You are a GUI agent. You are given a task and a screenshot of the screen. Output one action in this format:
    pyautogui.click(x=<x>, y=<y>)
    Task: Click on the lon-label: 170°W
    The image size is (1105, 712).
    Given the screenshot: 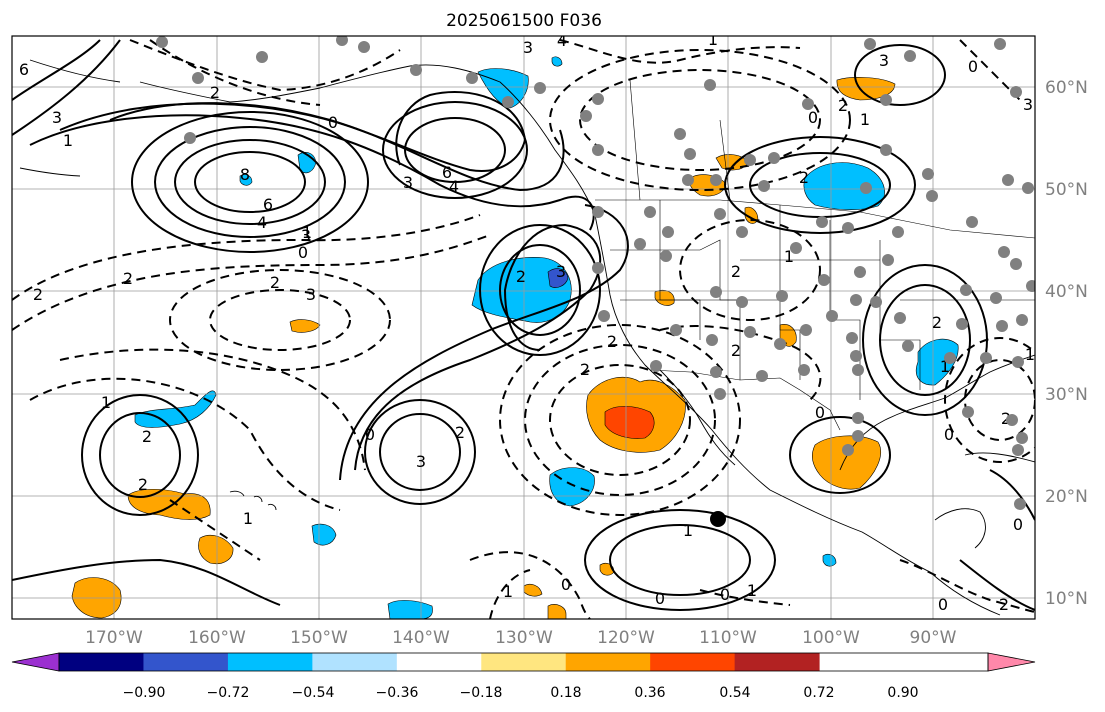 What is the action you would take?
    pyautogui.click(x=114, y=638)
    